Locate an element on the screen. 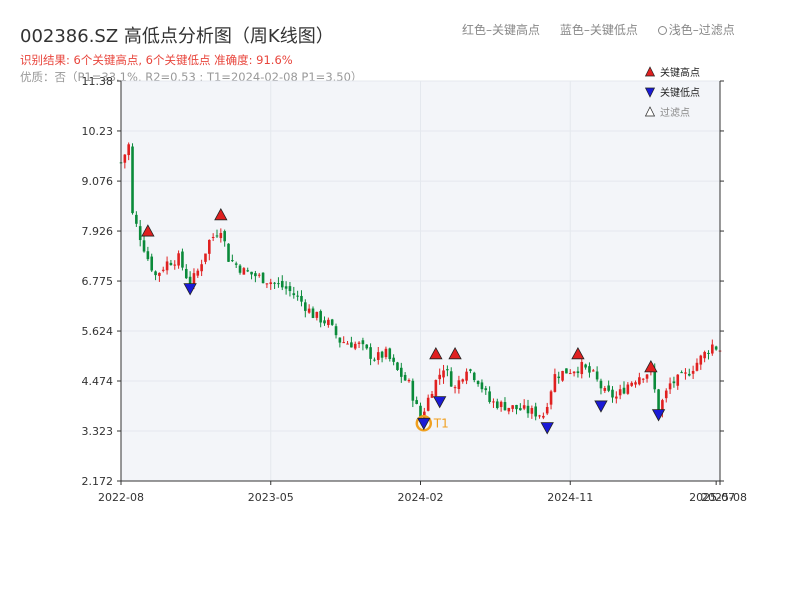  key-low-marker is located at coordinates (658, 415).